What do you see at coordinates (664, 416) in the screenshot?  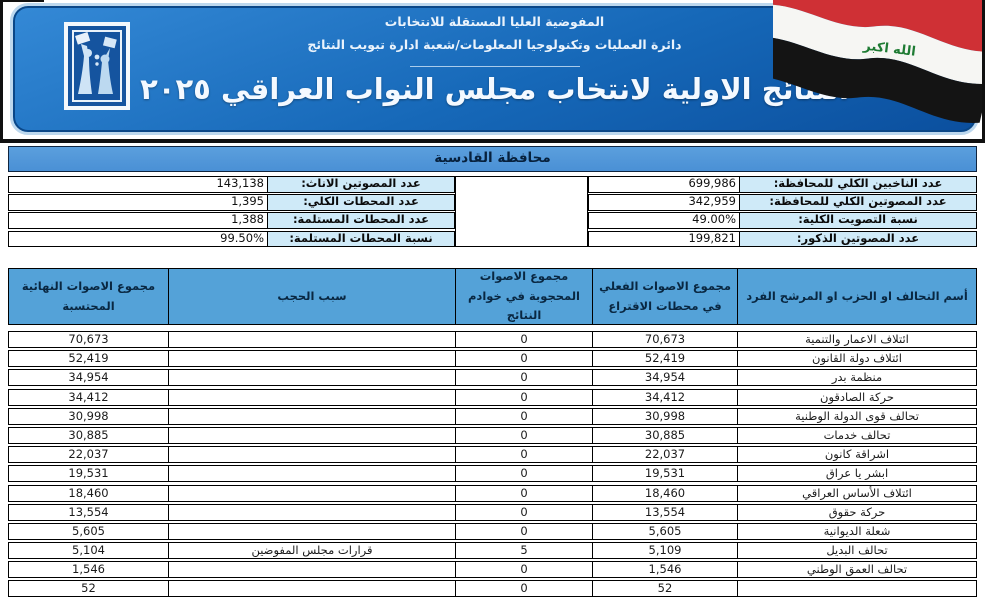 I see `actual-votes-cell: 30,998` at bounding box center [664, 416].